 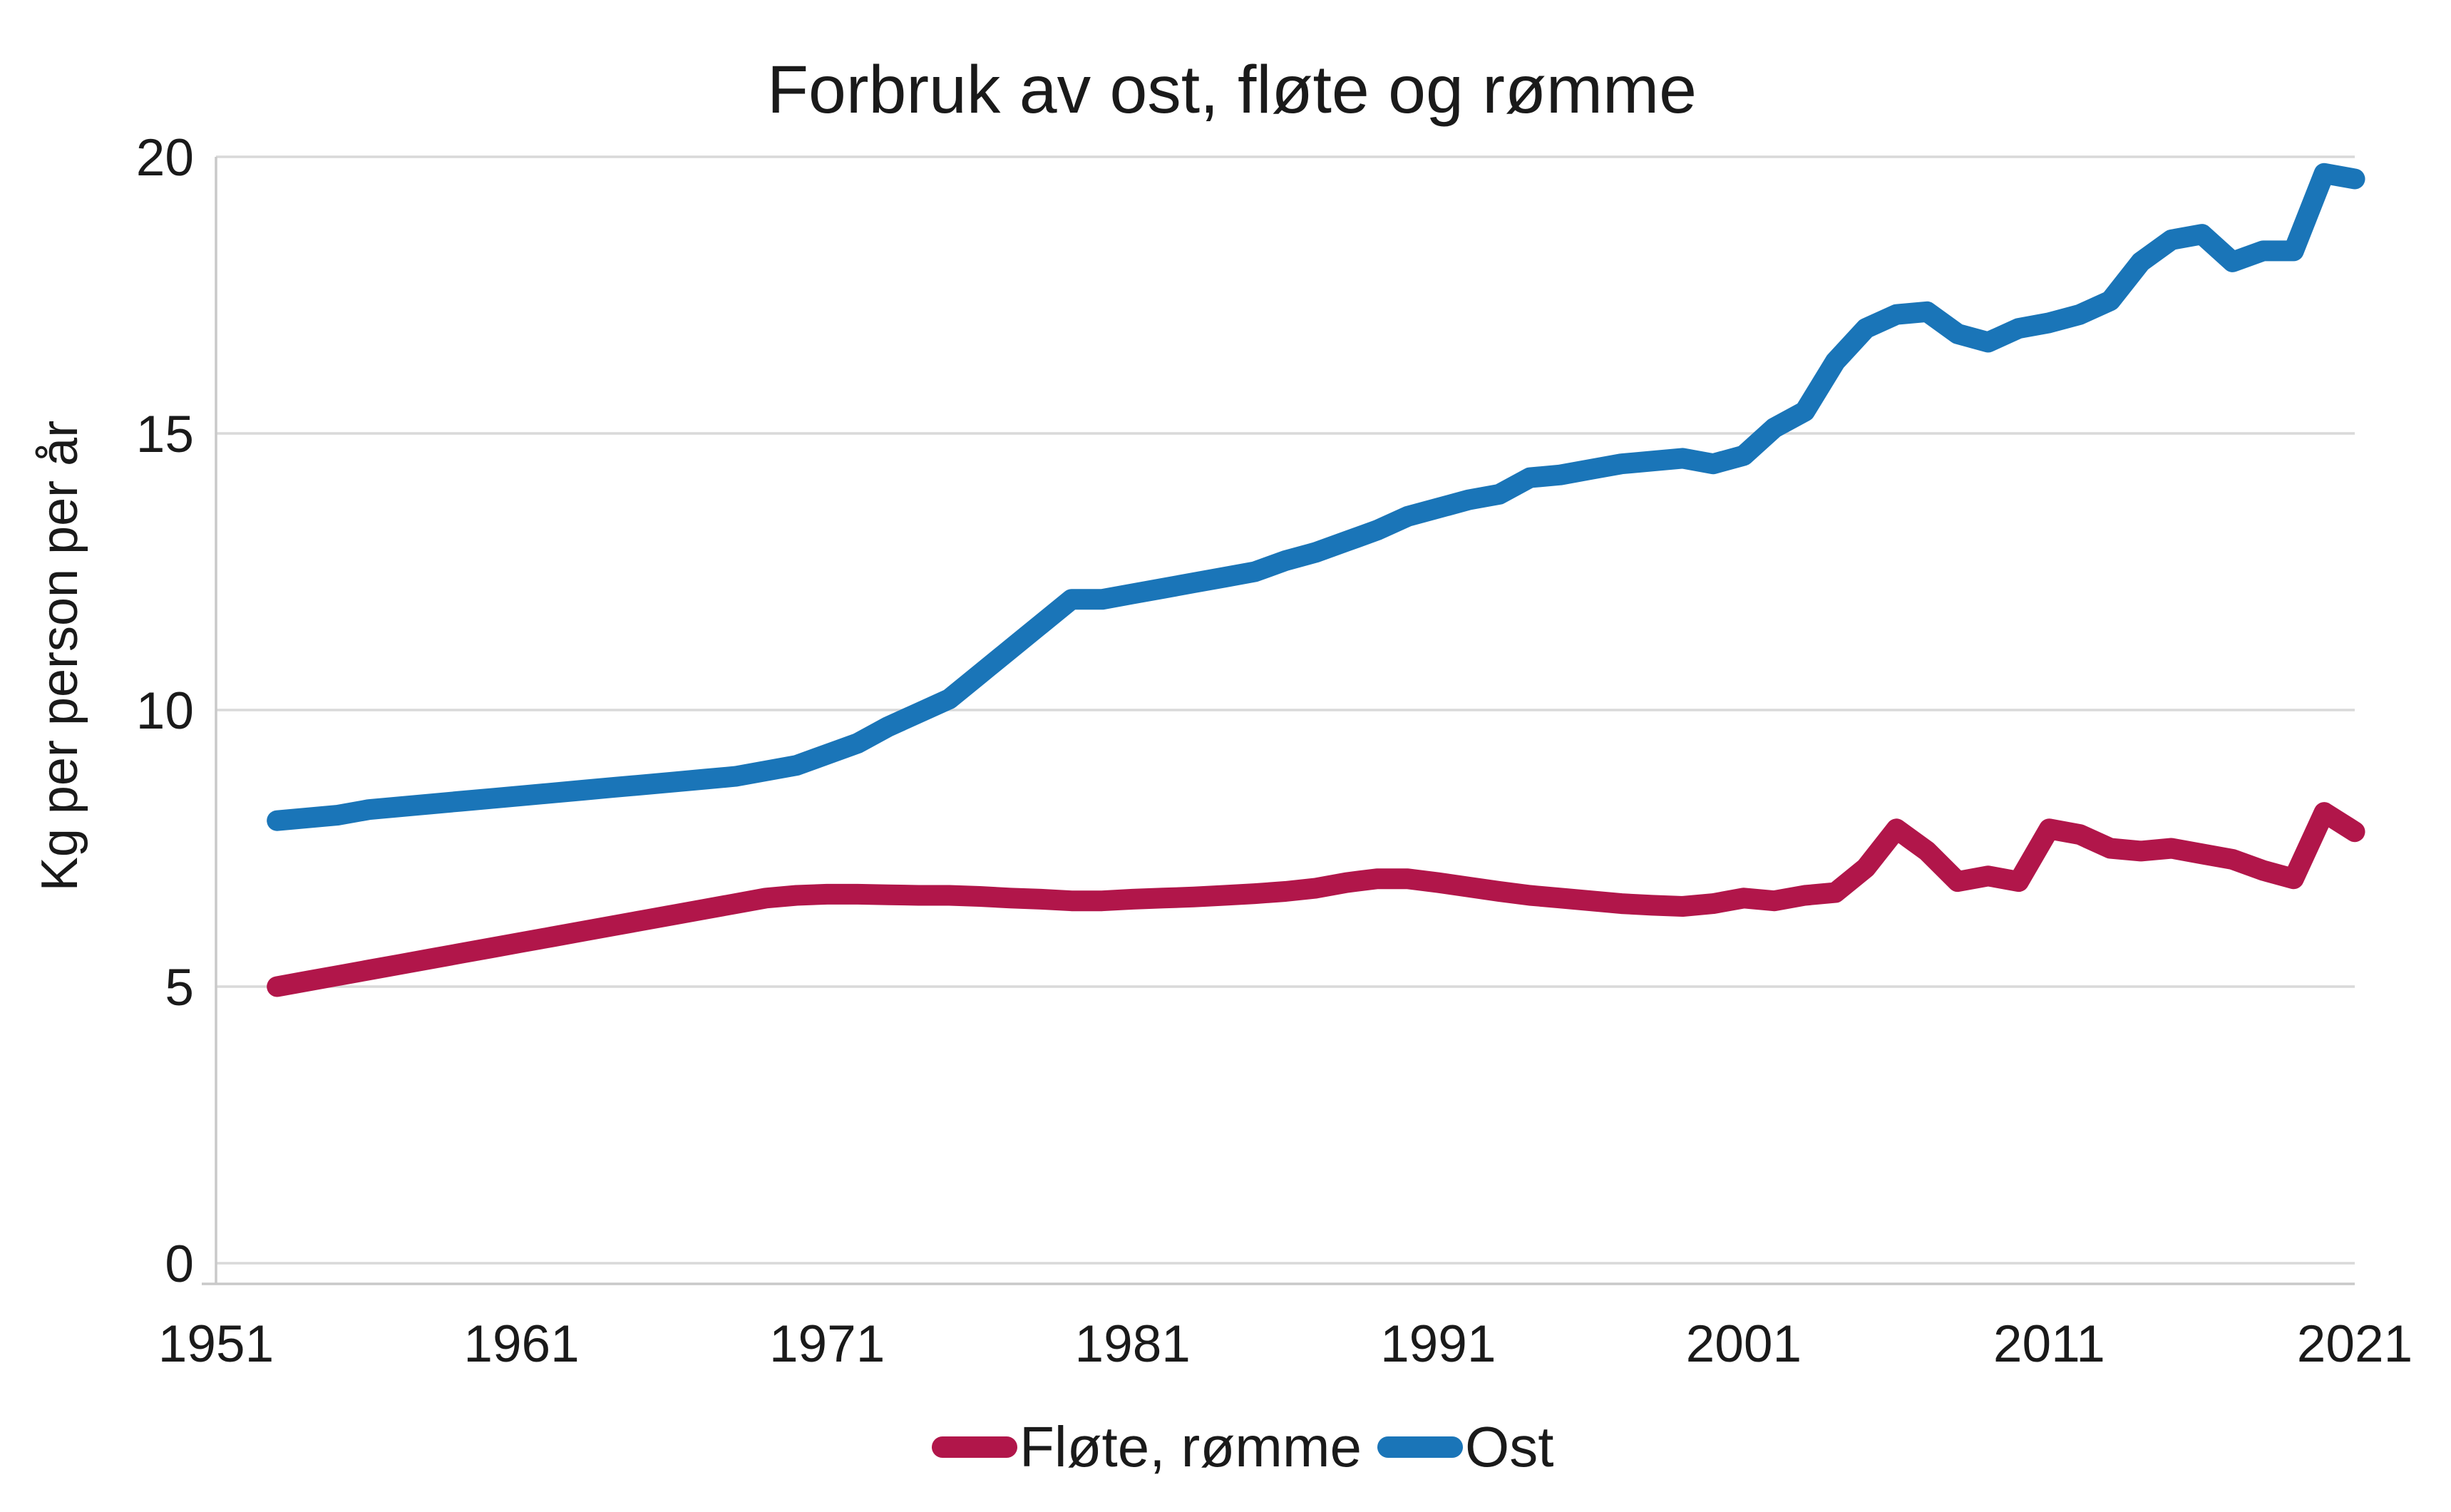 What do you see at coordinates (1744, 1344) in the screenshot?
I see `x-tick-label: 2001` at bounding box center [1744, 1344].